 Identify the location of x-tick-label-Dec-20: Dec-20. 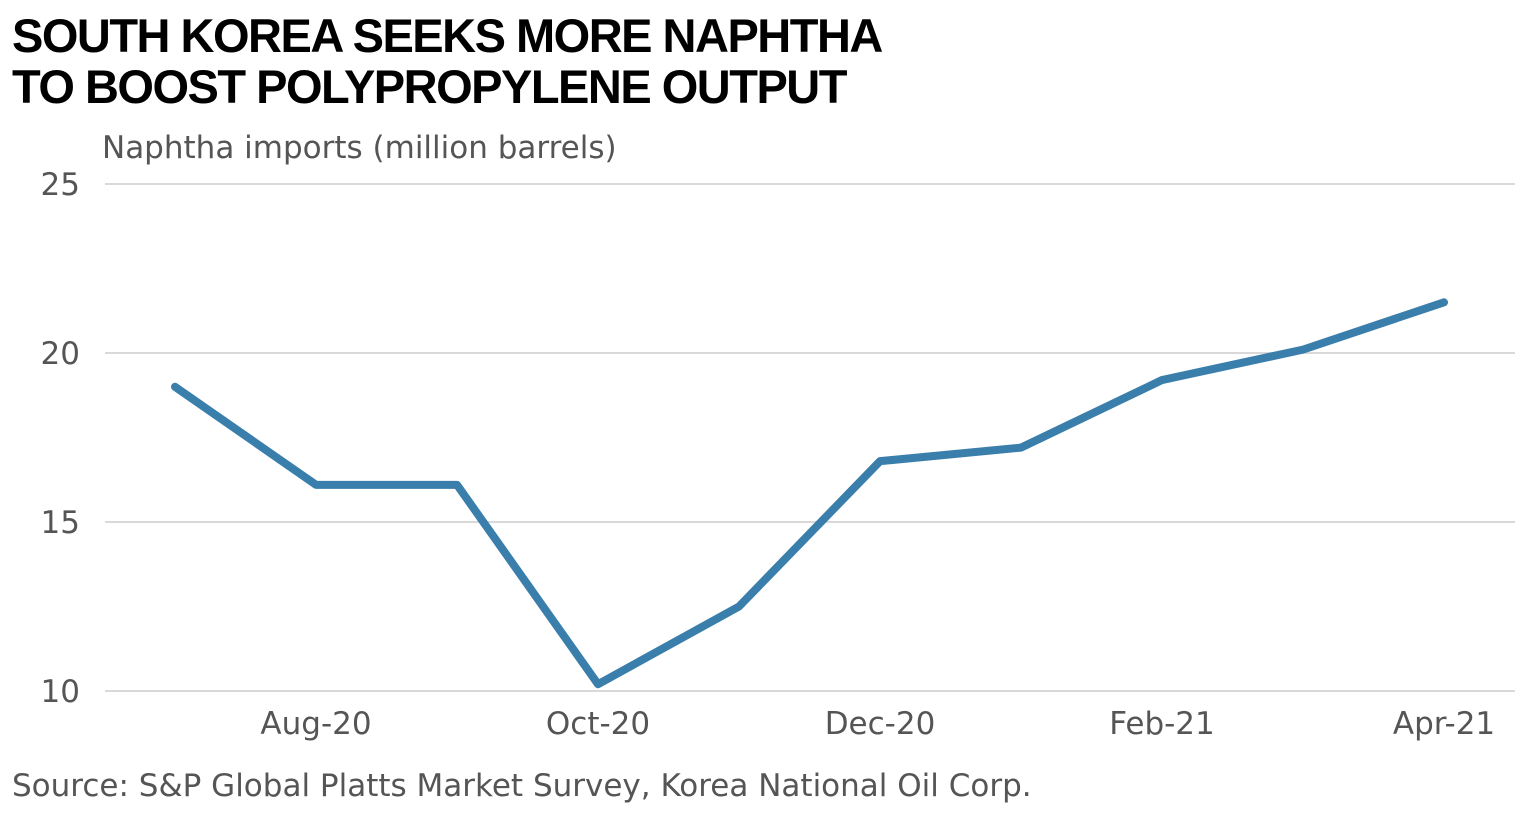
(880, 724).